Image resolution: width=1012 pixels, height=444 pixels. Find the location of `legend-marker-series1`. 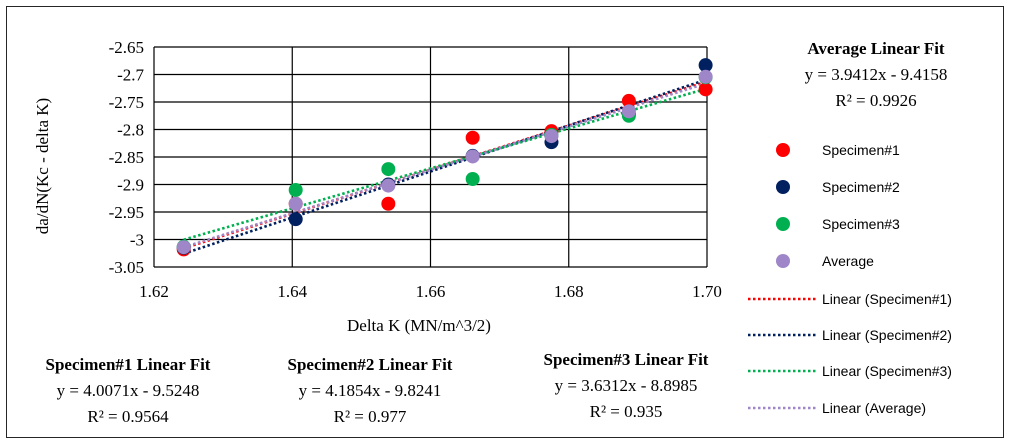

legend-marker-series1 is located at coordinates (783, 150).